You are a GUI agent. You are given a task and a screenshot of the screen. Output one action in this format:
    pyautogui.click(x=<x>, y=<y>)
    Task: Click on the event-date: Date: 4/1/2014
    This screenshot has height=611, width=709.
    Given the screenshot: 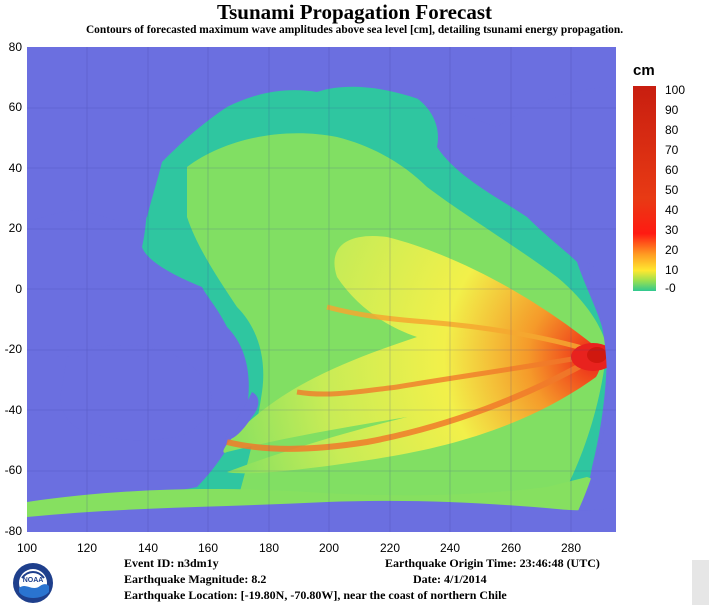 What is the action you would take?
    pyautogui.click(x=450, y=579)
    